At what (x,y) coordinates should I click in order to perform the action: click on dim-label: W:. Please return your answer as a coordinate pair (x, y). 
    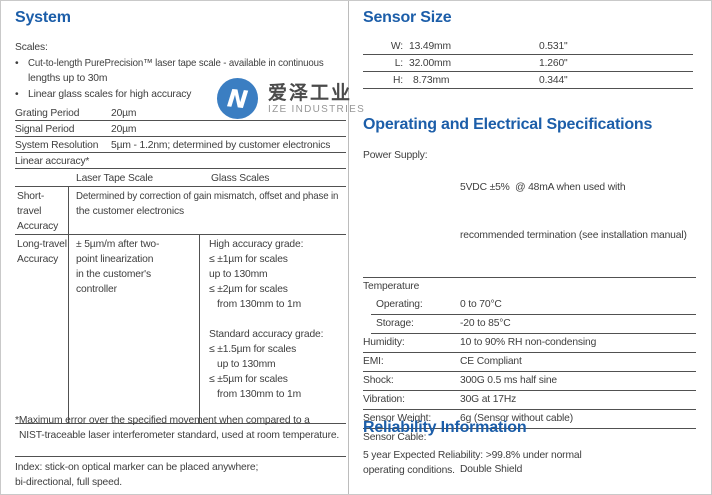
    Looking at the image, I should click on (396, 46).